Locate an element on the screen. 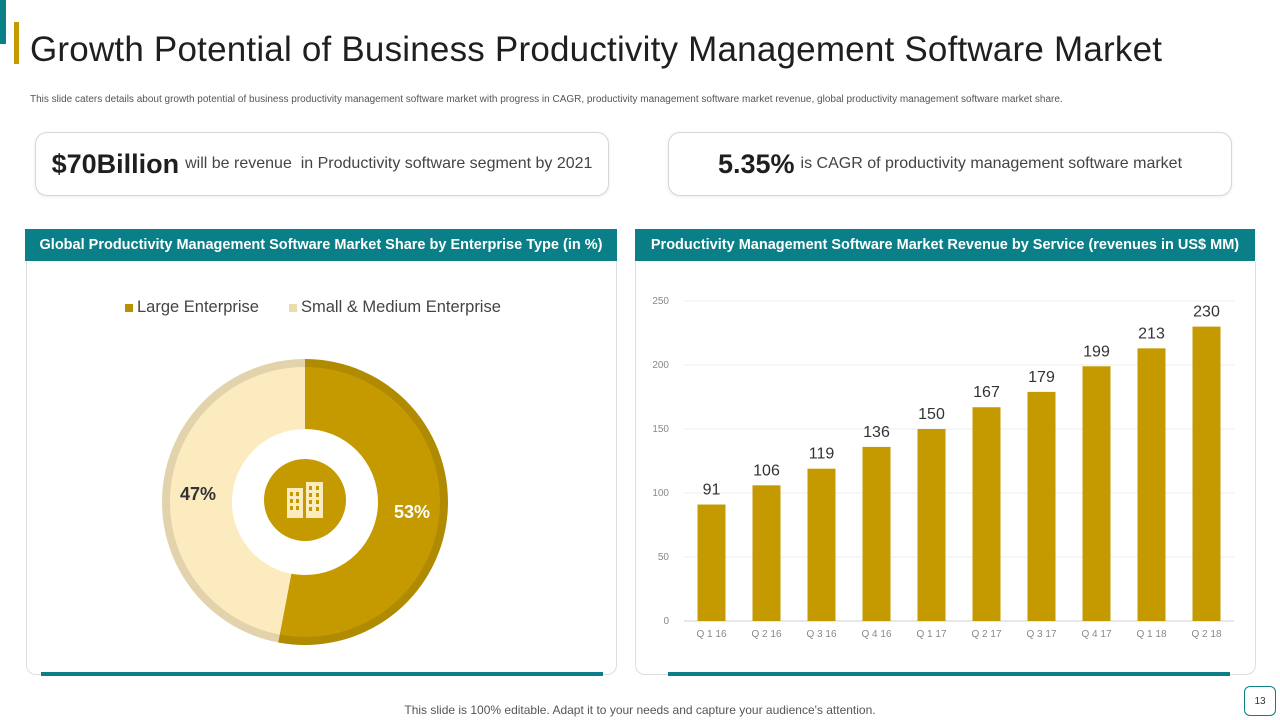 The image size is (1280, 720). y-tick-label: 150 is located at coordinates (660, 429).